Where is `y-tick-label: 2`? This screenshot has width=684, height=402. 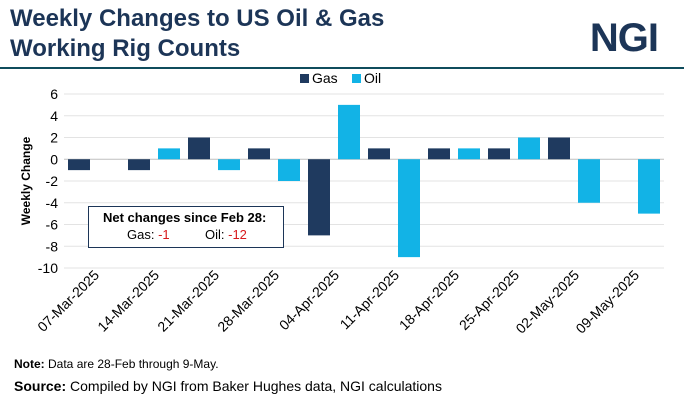 y-tick-label: 2 is located at coordinates (54, 138).